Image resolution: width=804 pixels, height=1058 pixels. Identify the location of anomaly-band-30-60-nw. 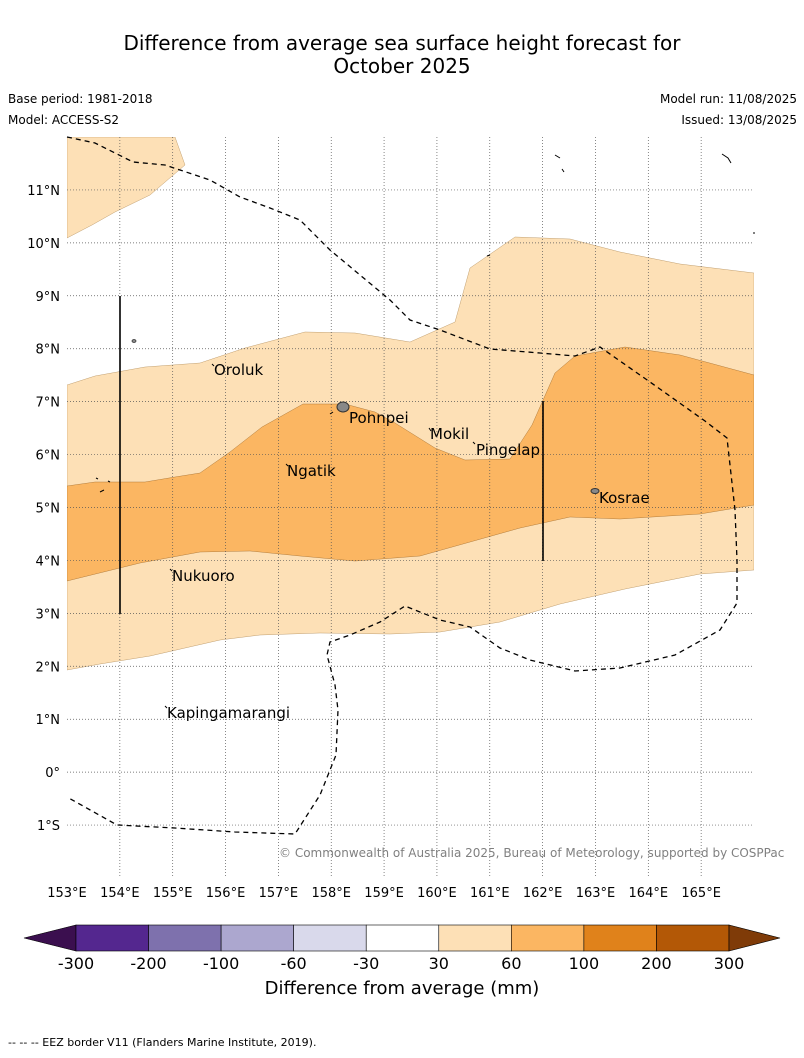
(126, 188).